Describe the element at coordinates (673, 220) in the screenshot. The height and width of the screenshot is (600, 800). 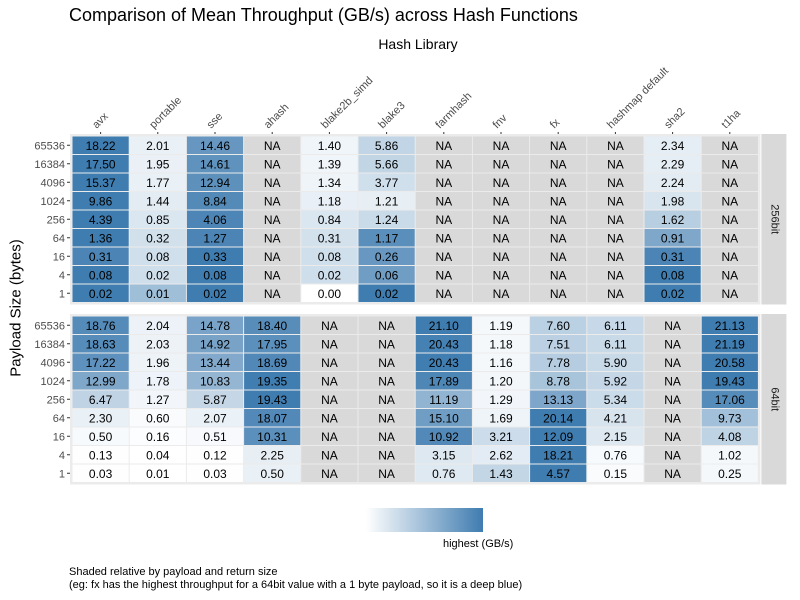
I see `cell-label: 1.62` at that location.